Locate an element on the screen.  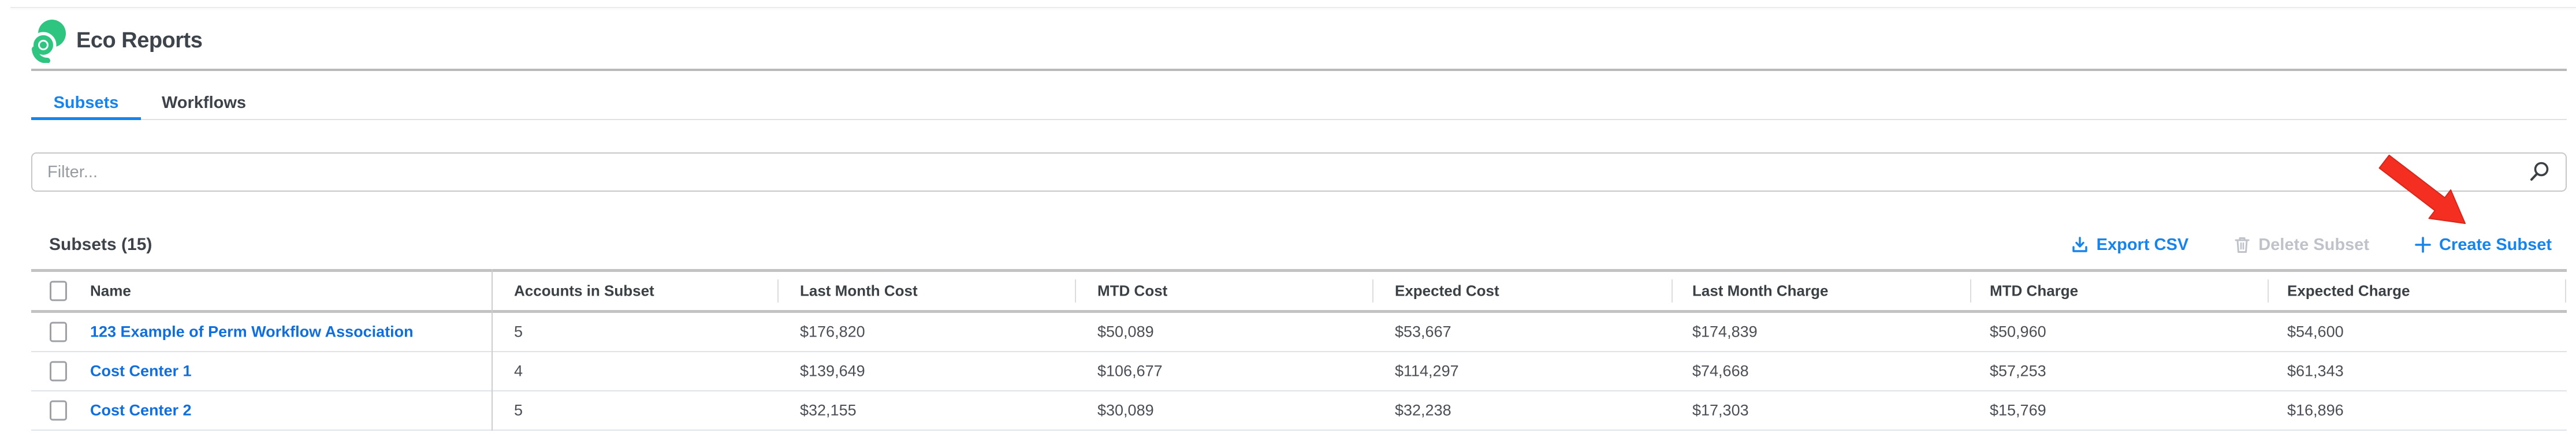
mtd-charge-cell: $15,769 is located at coordinates (2018, 410).